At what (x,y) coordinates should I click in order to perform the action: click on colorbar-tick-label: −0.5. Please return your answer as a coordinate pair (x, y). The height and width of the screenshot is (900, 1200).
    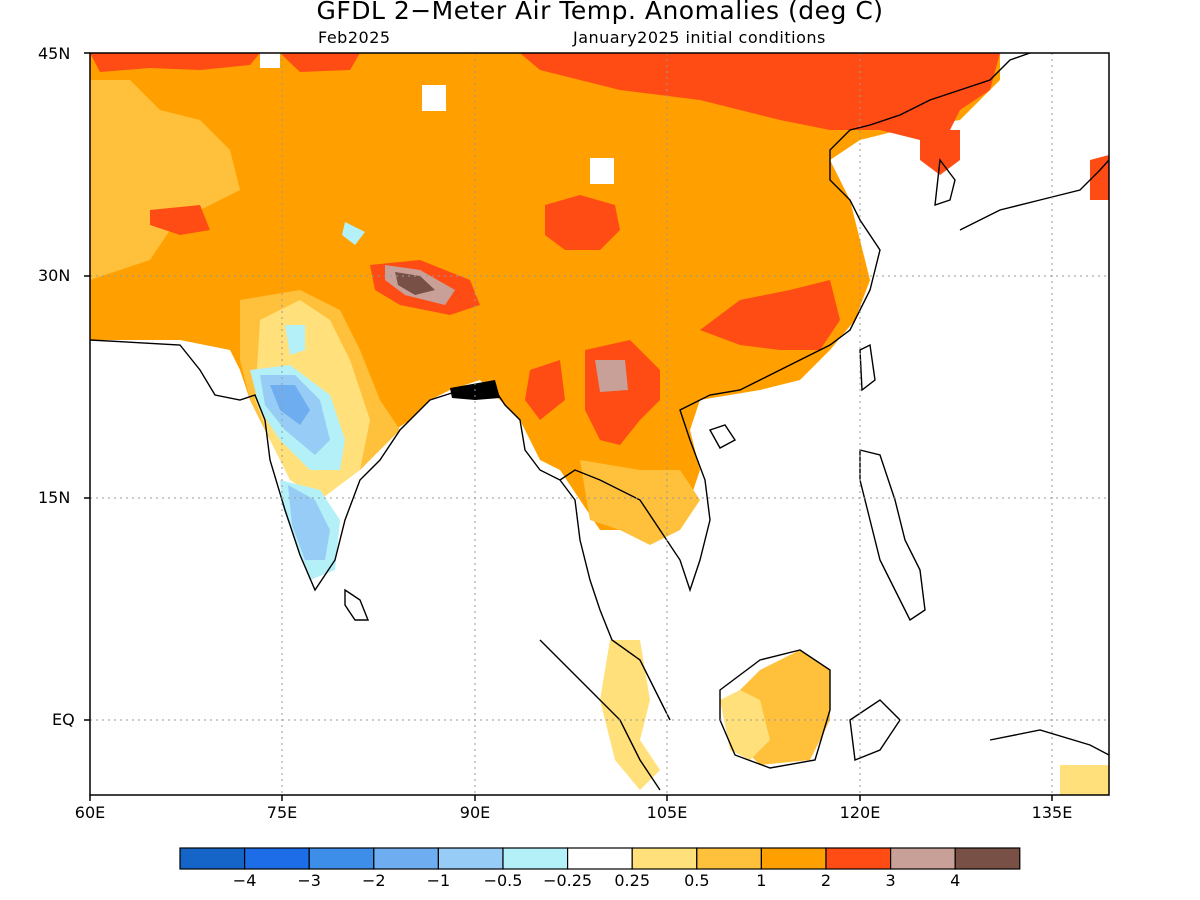
    Looking at the image, I should click on (503, 880).